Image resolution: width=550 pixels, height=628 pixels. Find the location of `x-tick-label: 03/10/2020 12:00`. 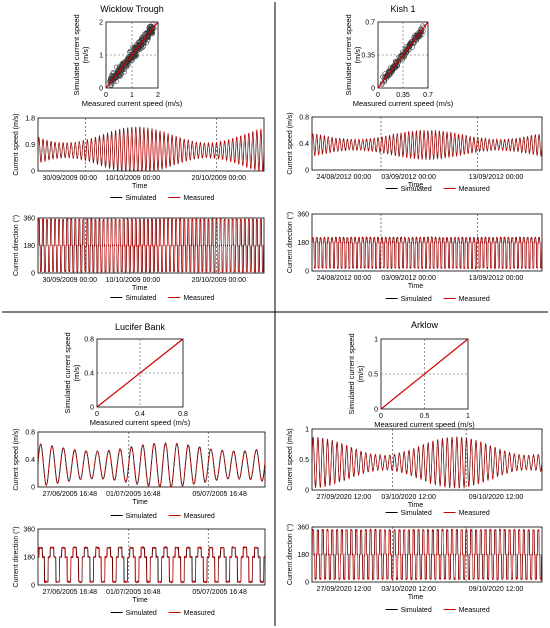

x-tick-label: 03/10/2020 12:00 is located at coordinates (408, 497).